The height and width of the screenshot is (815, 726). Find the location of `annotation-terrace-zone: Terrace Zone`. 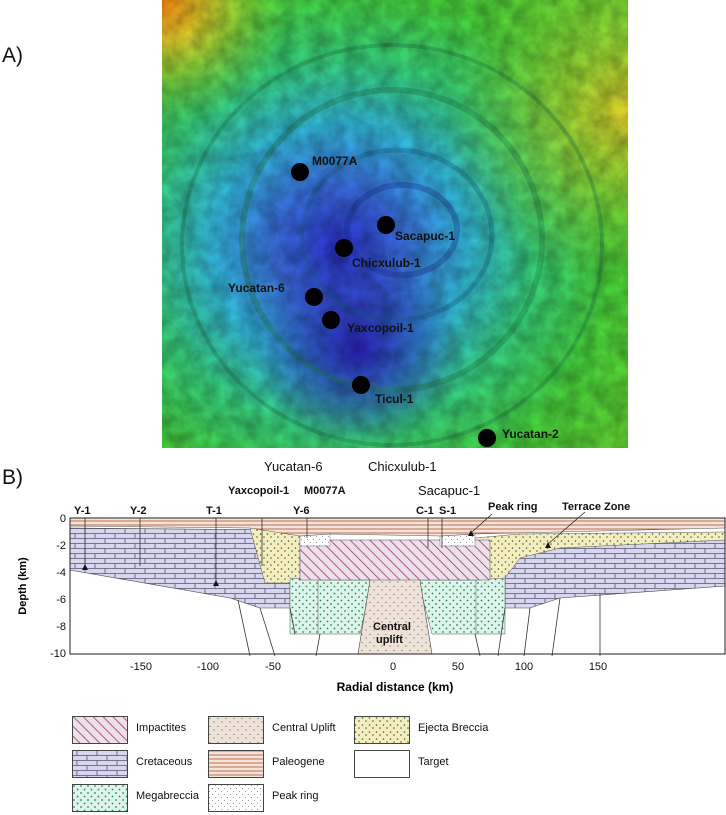

annotation-terrace-zone: Terrace Zone is located at coordinates (596, 507).